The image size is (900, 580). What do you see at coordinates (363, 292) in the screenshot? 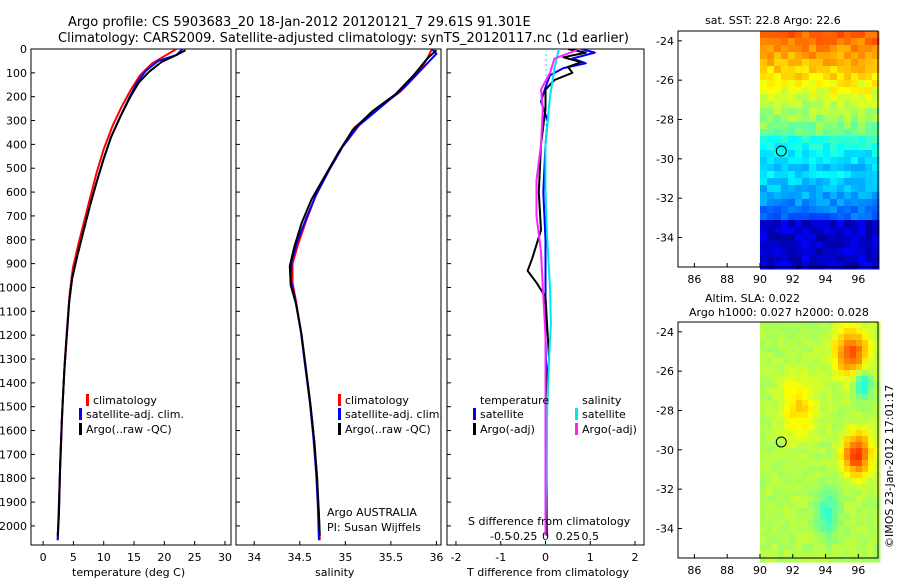
I see `series-line-argo-raw-qc-` at bounding box center [363, 292].